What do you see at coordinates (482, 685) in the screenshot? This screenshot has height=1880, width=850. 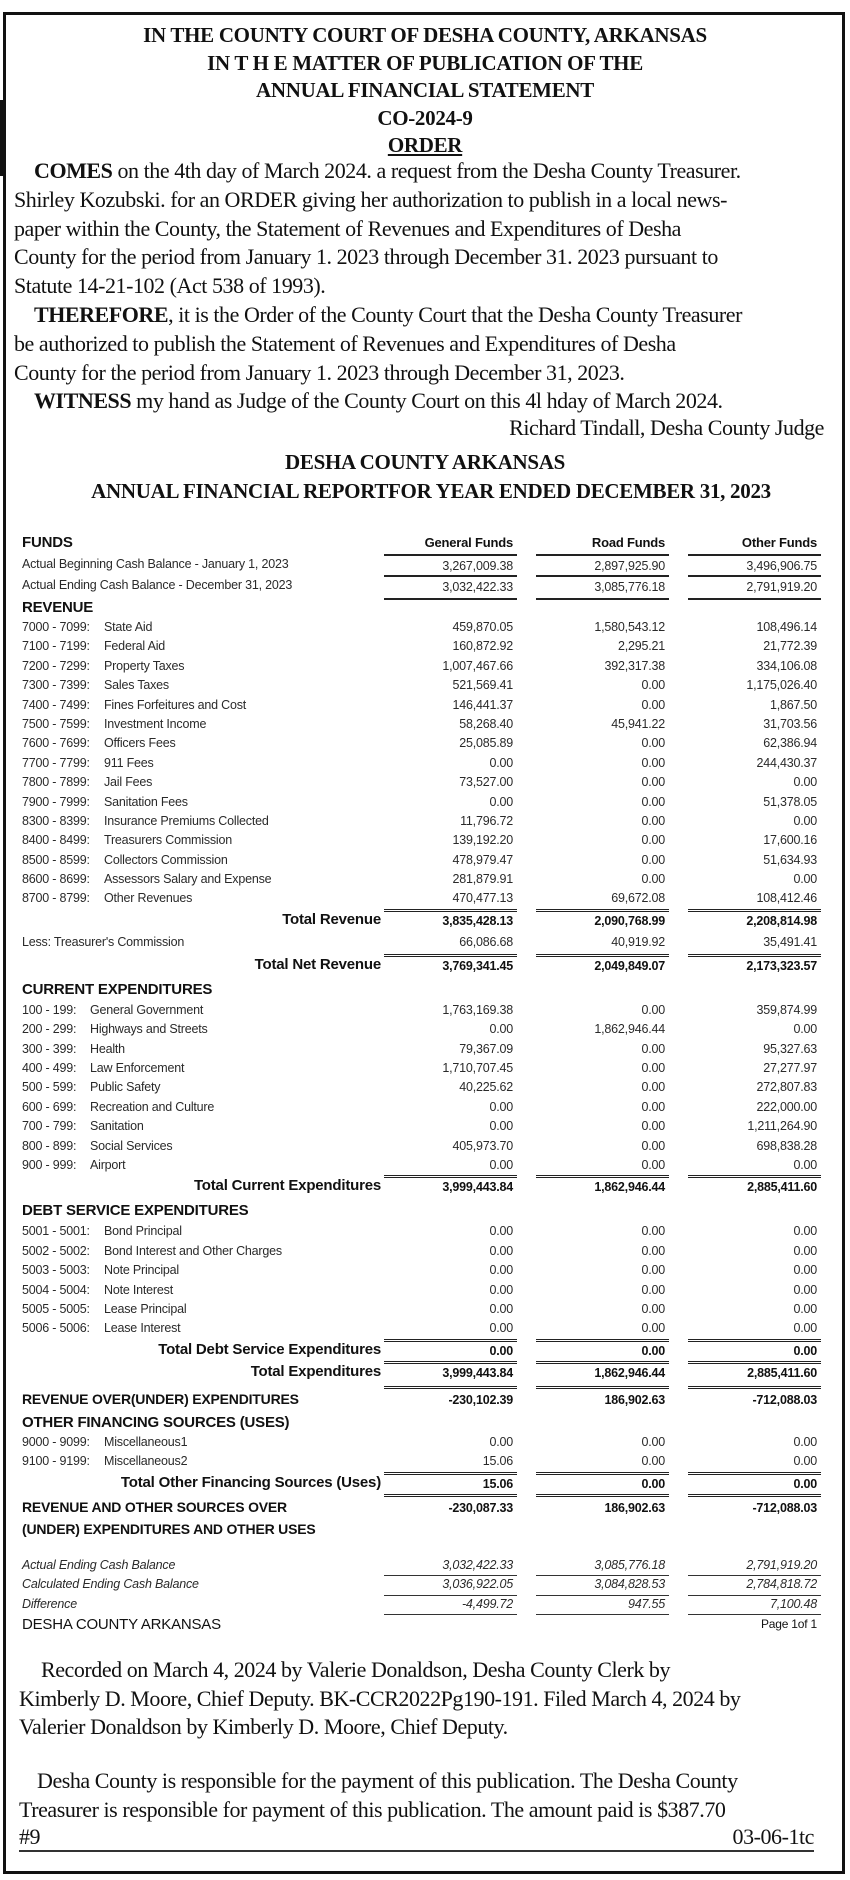 I see `general-funds-value: 521,569.41` at bounding box center [482, 685].